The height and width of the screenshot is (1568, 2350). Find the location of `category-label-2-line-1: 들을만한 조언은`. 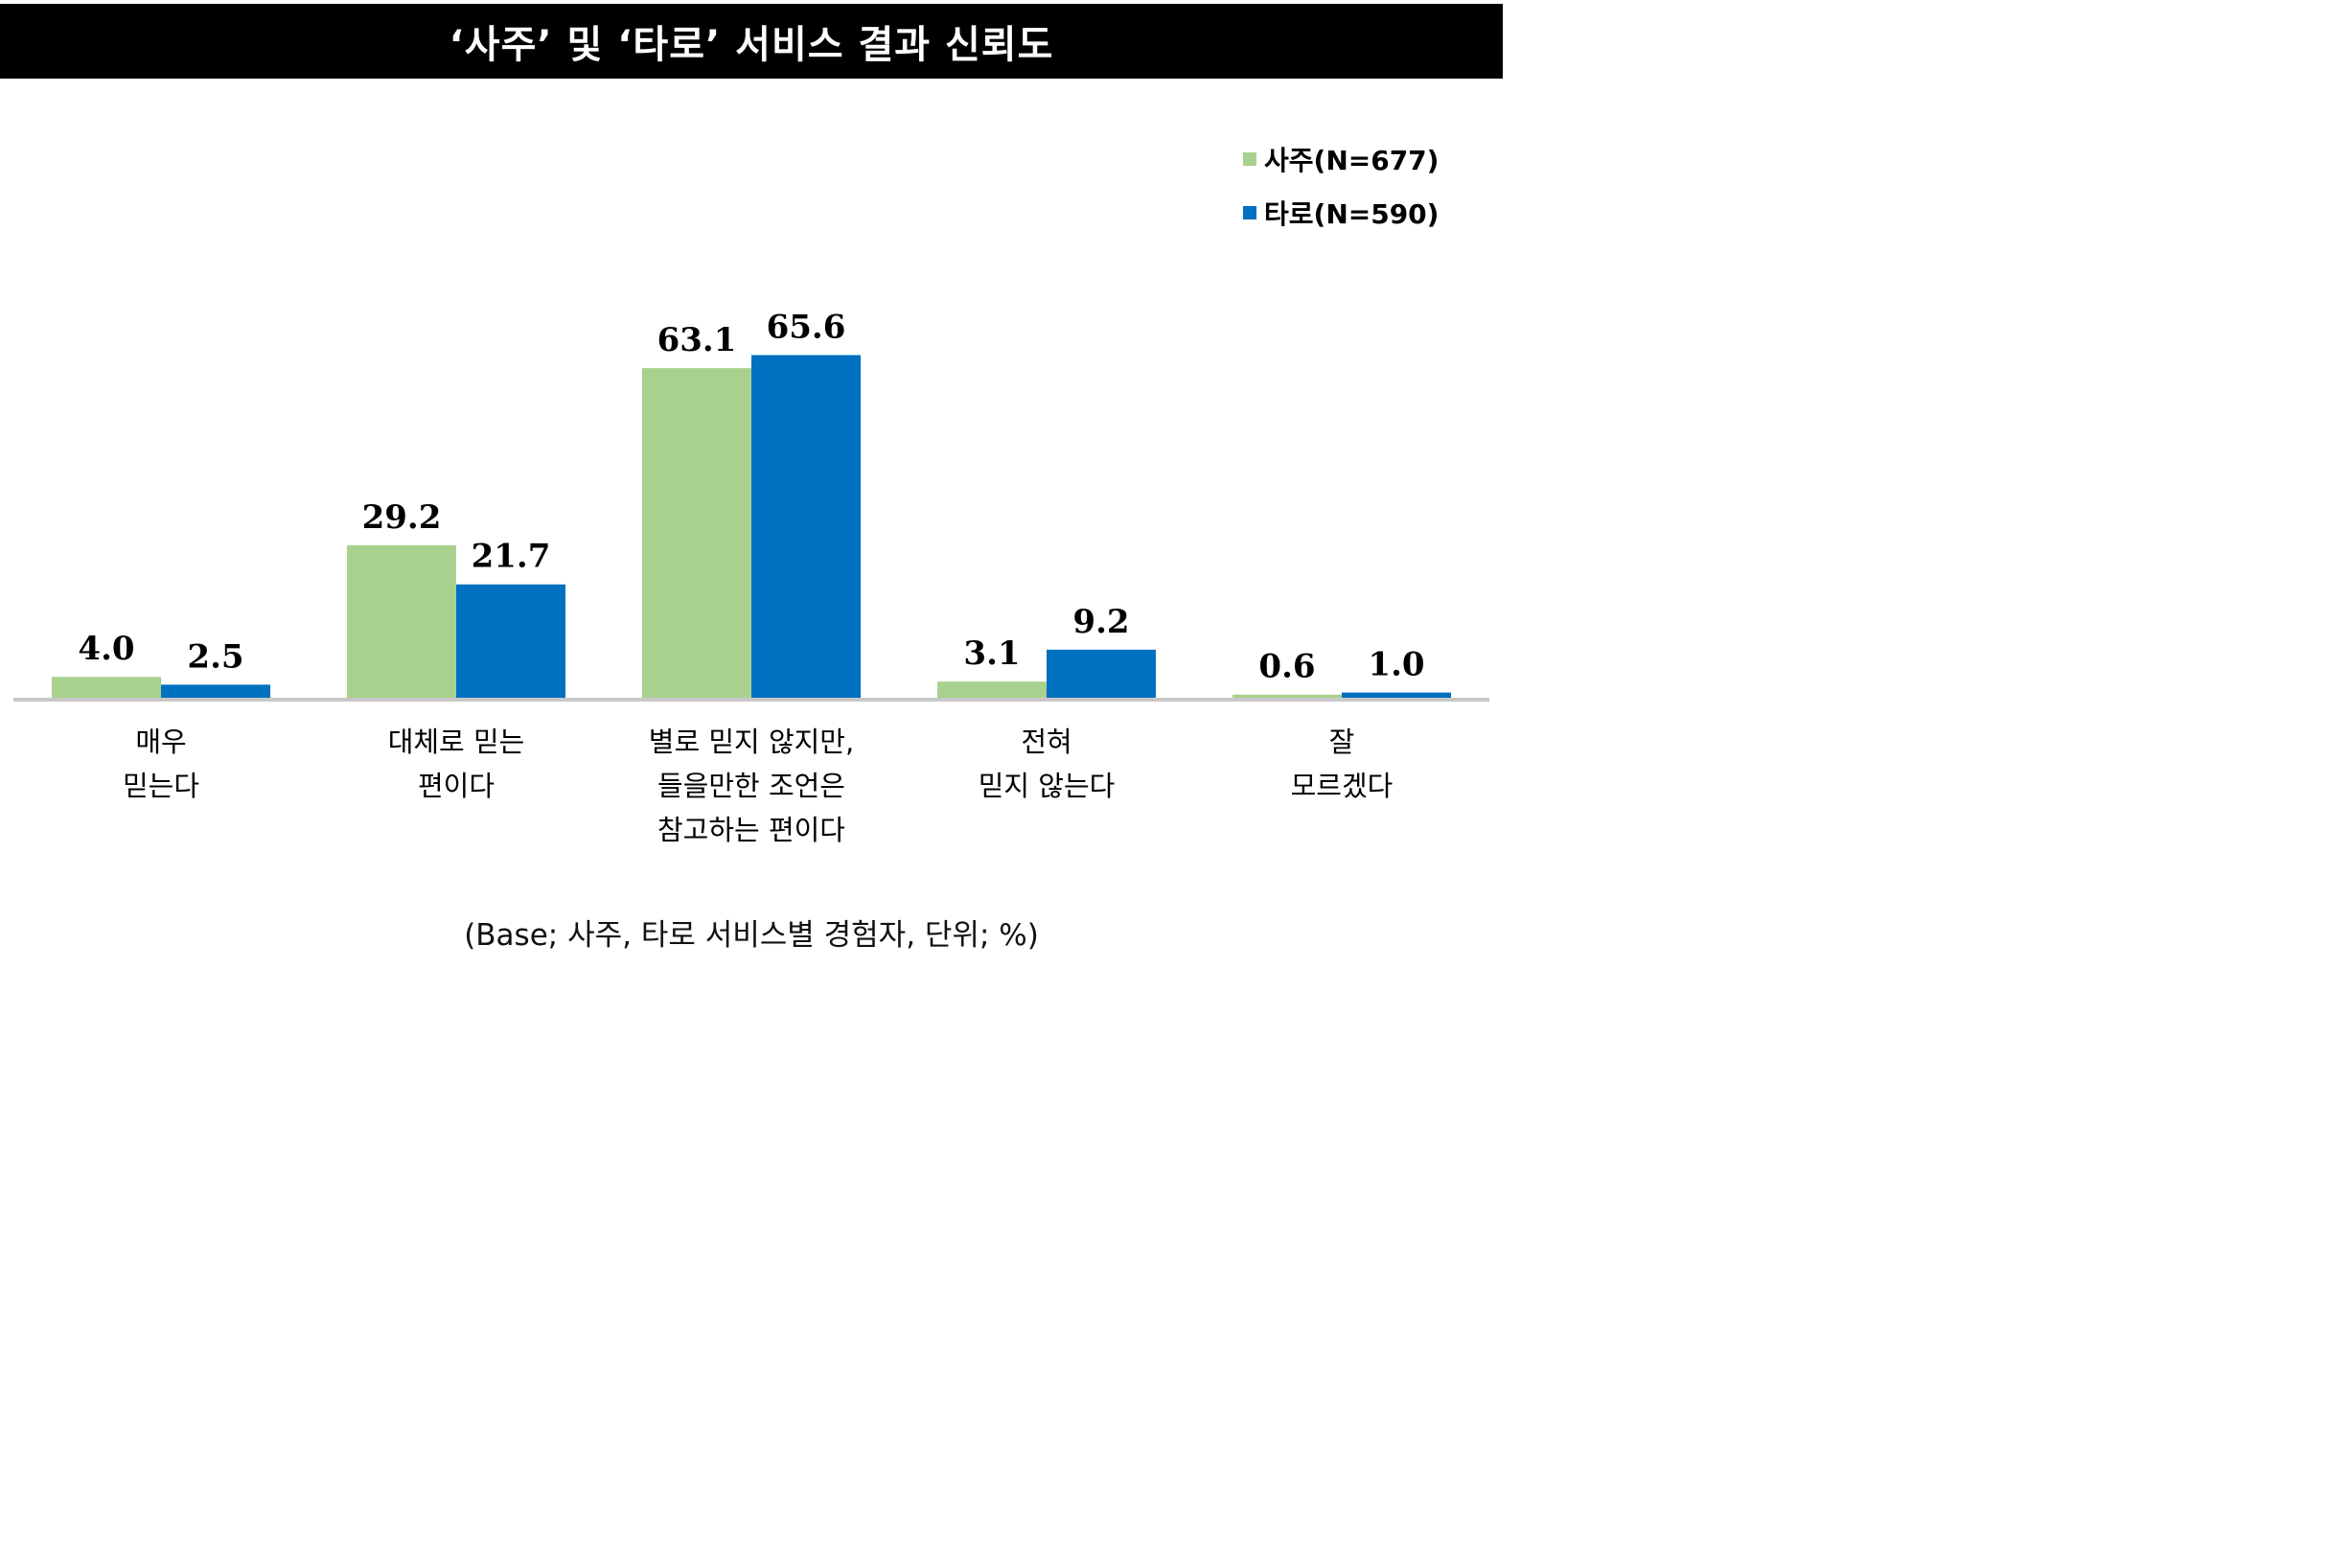

category-label-2-line-1: 들을만한 조언은 is located at coordinates (751, 786).